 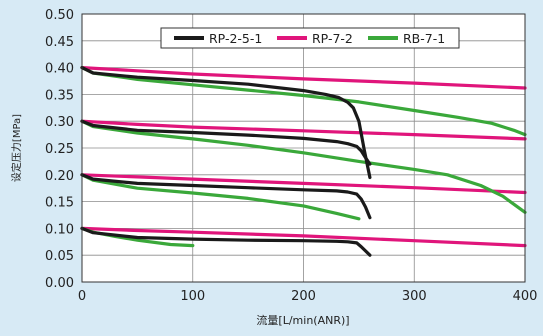 What do you see at coordinates (525, 296) in the screenshot?
I see `x-tick-label: 400` at bounding box center [525, 296].